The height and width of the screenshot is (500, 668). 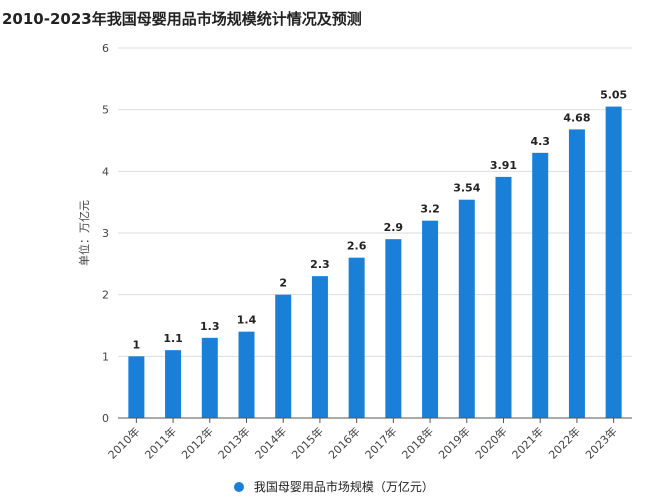 I want to click on legend-swatch, so click(x=239, y=486).